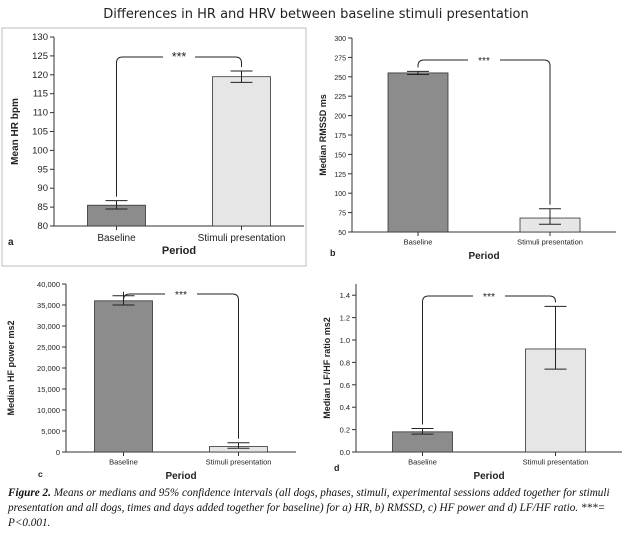 The height and width of the screenshot is (543, 632). What do you see at coordinates (40, 75) in the screenshot?
I see `y-tick-label: 120` at bounding box center [40, 75].